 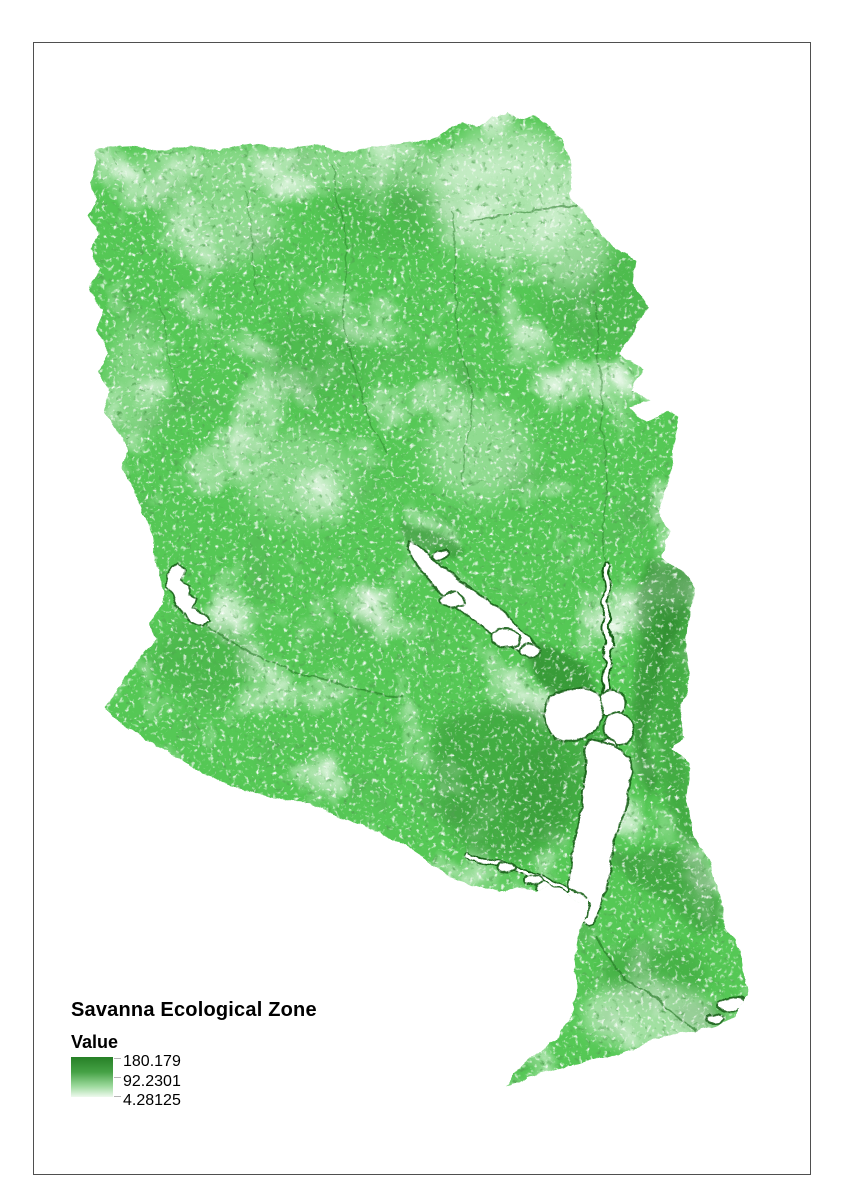 I want to click on legend-ramp, so click(x=92, y=1077).